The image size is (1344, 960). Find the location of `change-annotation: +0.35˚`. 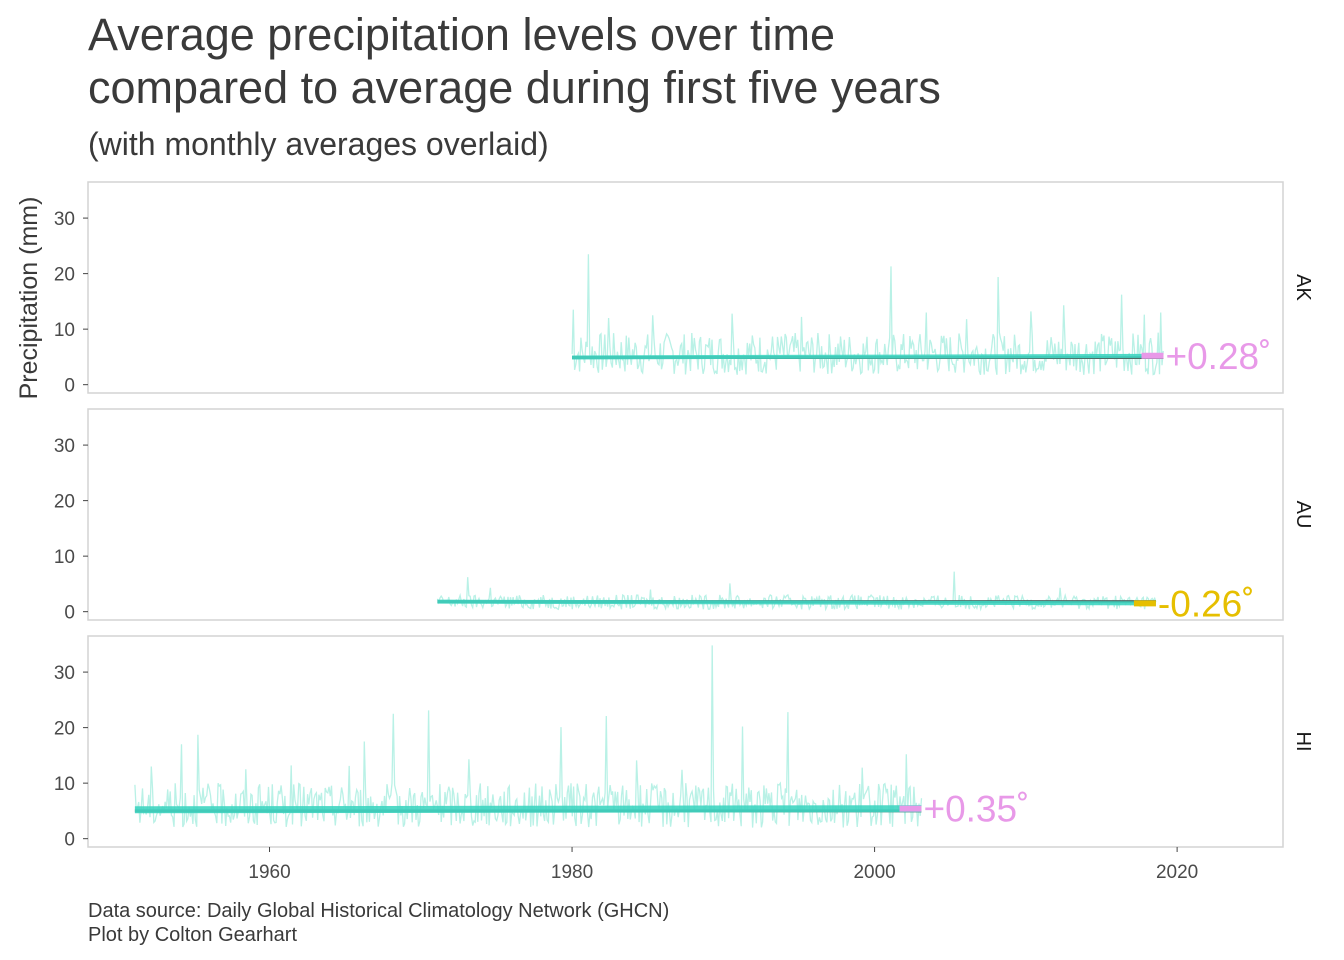

change-annotation: +0.35˚ is located at coordinates (976, 809).